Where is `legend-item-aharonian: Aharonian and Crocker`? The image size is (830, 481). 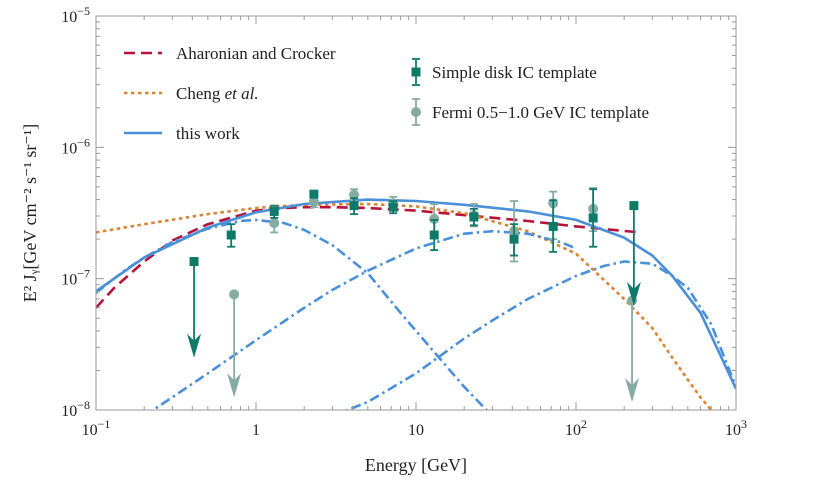
legend-item-aharonian: Aharonian and Crocker is located at coordinates (230, 53).